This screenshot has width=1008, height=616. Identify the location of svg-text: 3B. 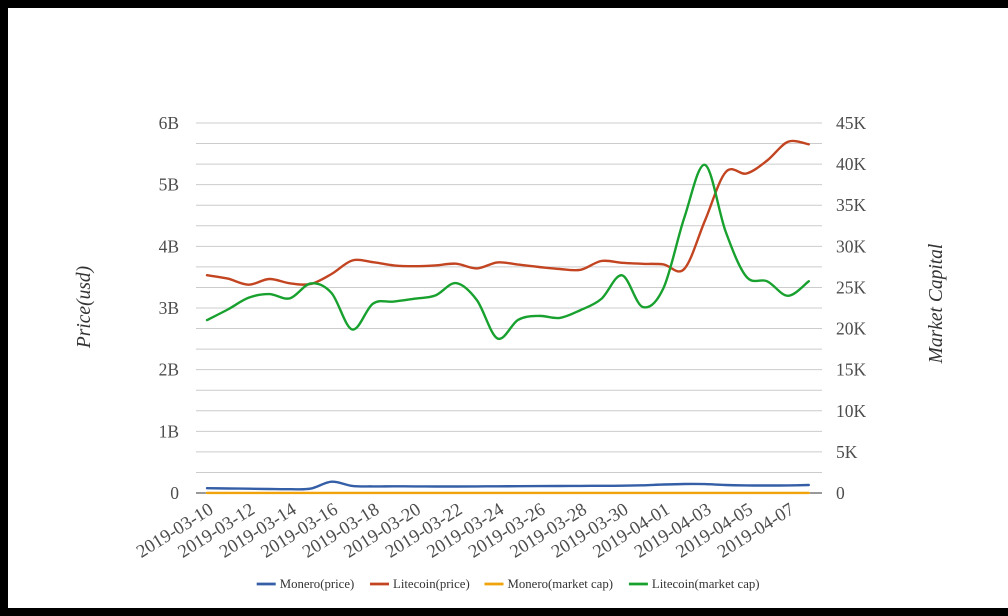
(169, 308).